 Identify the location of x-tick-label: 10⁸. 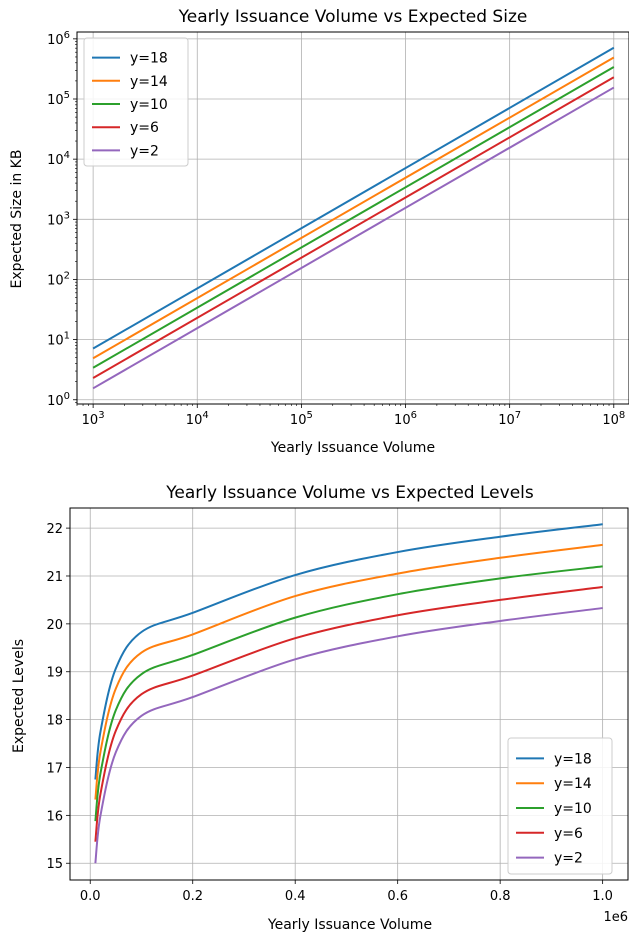
(613, 419).